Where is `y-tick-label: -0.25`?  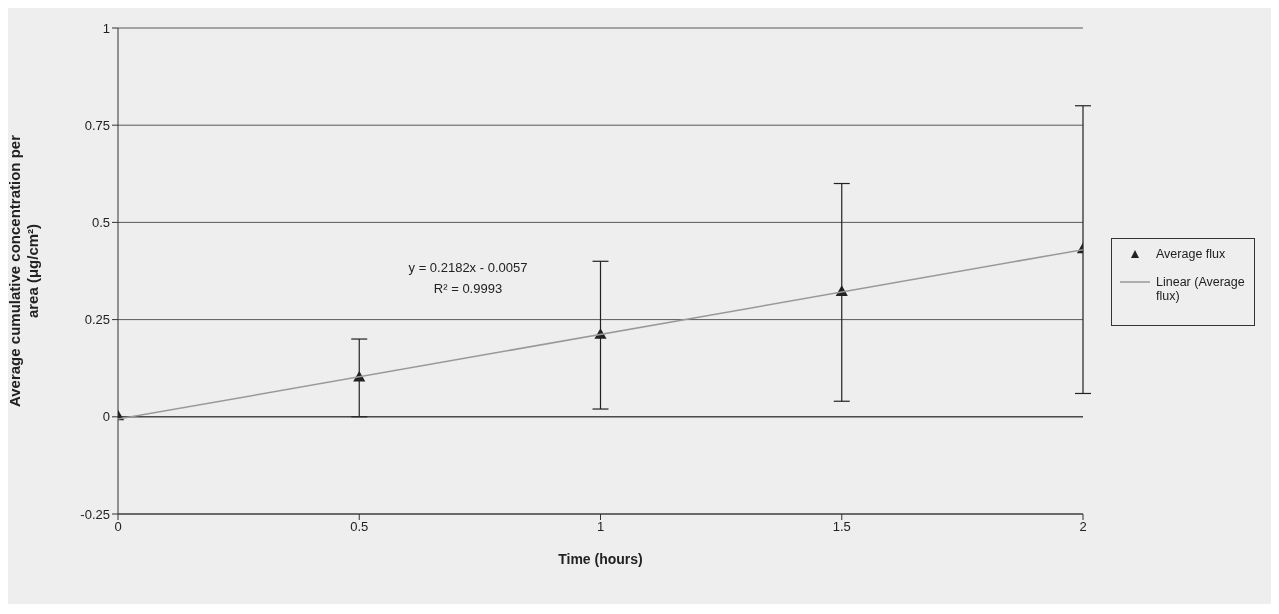
y-tick-label: -0.25 is located at coordinates (95, 514).